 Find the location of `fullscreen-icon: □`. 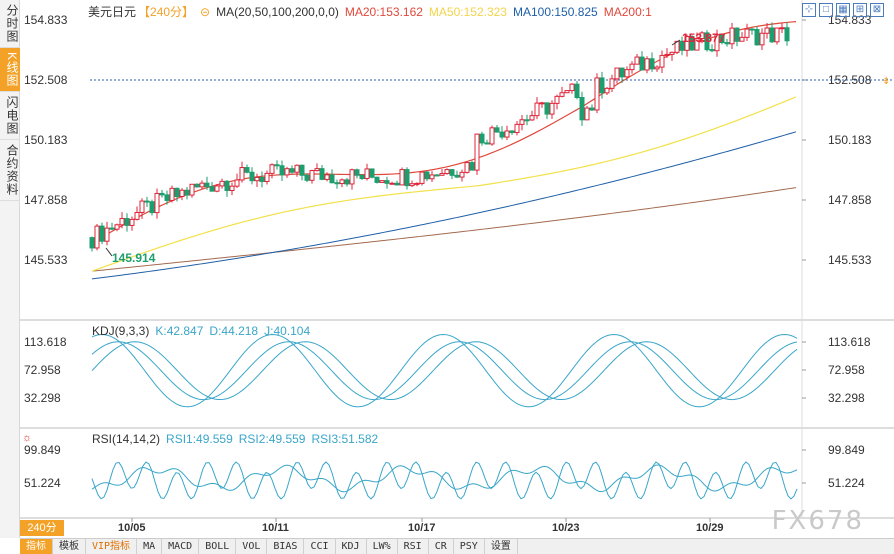

fullscreen-icon: □ is located at coordinates (826, 10).